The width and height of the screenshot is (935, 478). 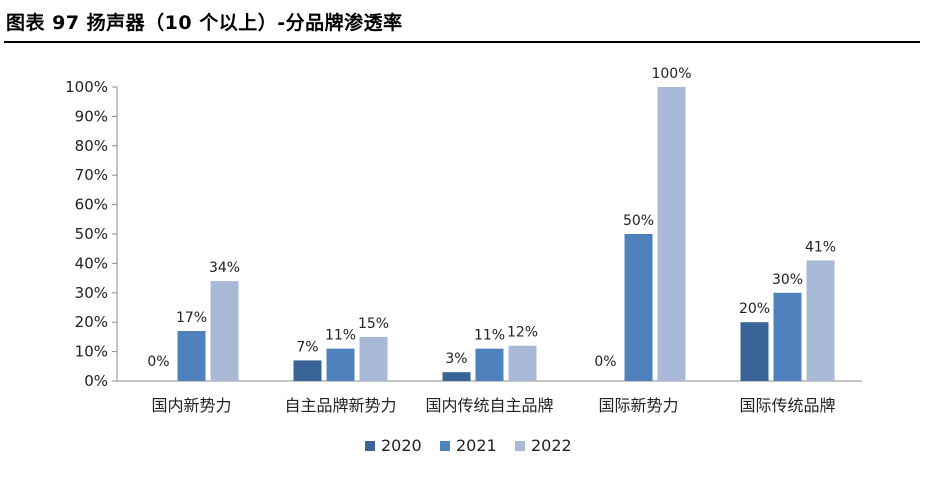 What do you see at coordinates (91, 175) in the screenshot?
I see `y-tick-label: 70%` at bounding box center [91, 175].